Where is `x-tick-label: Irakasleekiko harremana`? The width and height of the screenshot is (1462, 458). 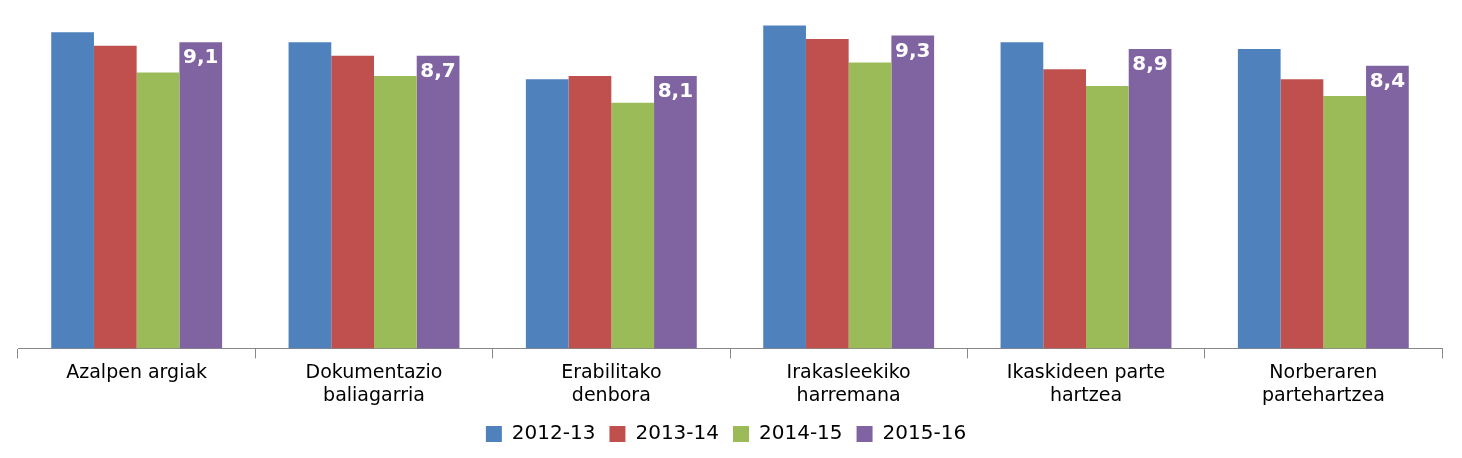
x-tick-label: Irakasleekiko harremana is located at coordinates (848, 382).